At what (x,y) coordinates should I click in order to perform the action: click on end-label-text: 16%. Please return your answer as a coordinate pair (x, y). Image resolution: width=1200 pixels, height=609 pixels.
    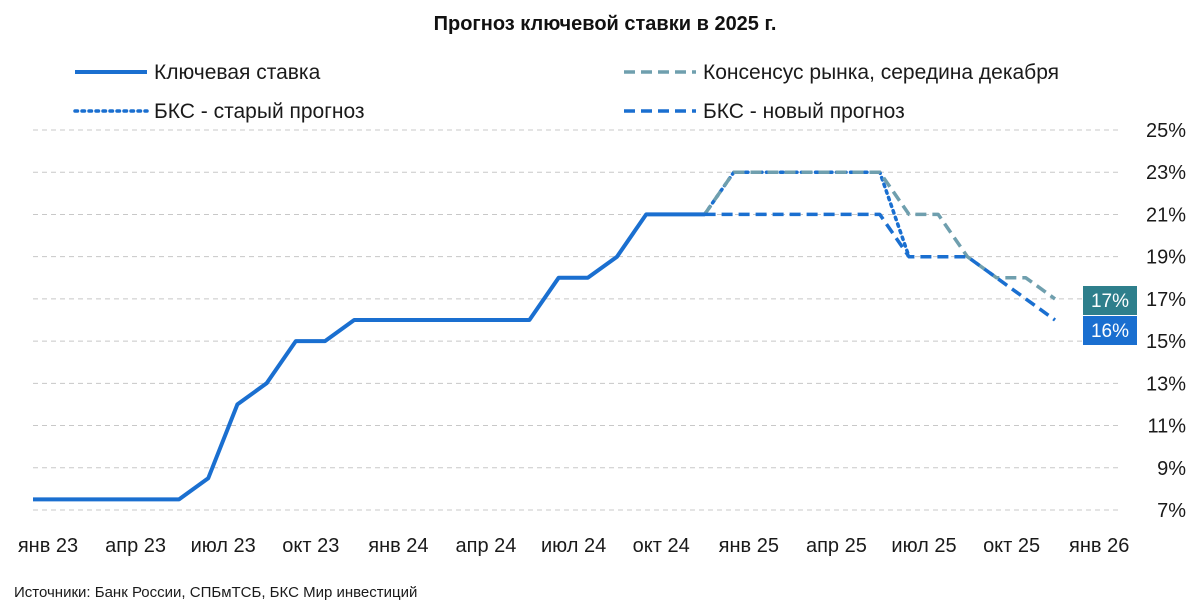
    Looking at the image, I should click on (1110, 331).